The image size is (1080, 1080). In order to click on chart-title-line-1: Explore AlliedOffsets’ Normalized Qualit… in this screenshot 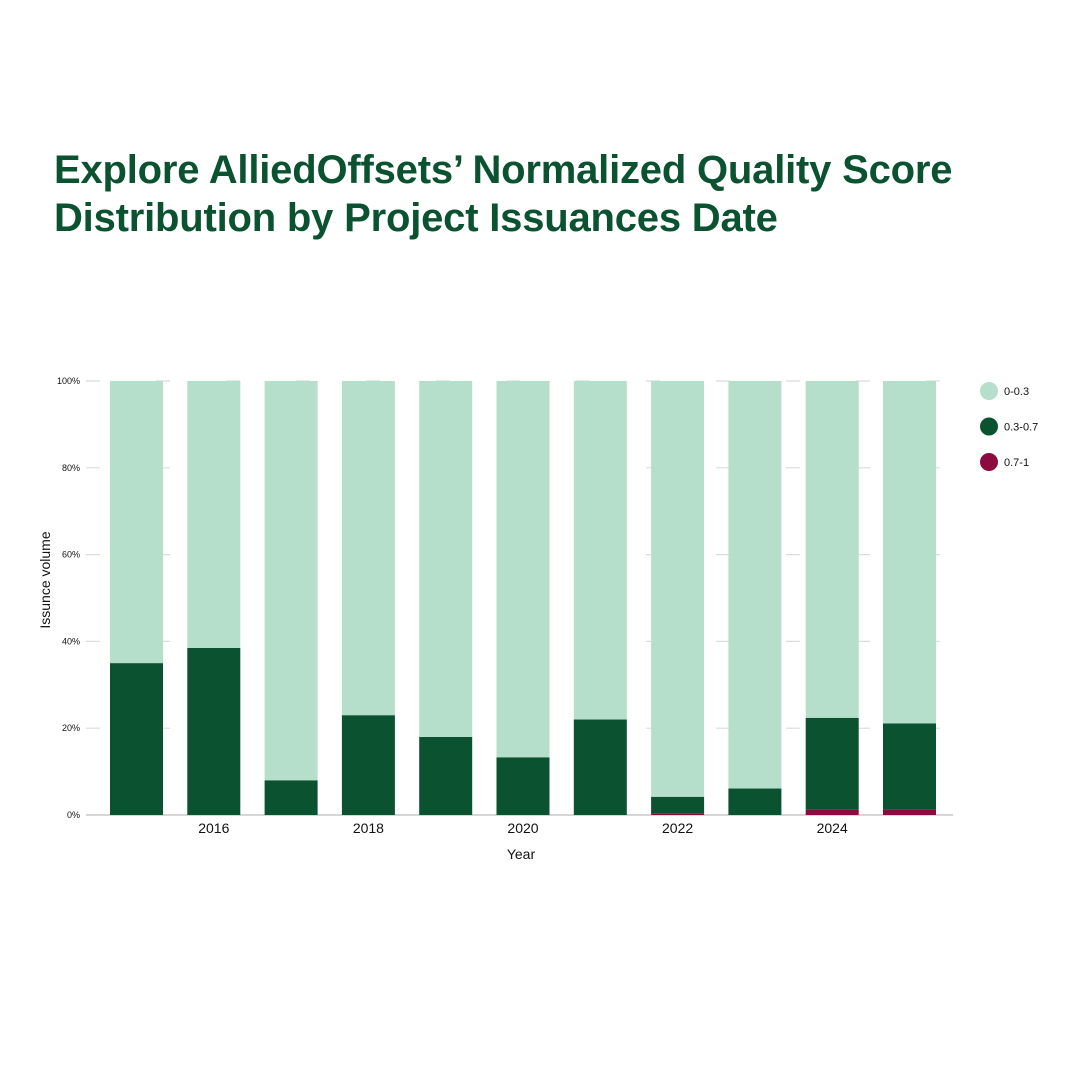, I will do `click(503, 170)`.